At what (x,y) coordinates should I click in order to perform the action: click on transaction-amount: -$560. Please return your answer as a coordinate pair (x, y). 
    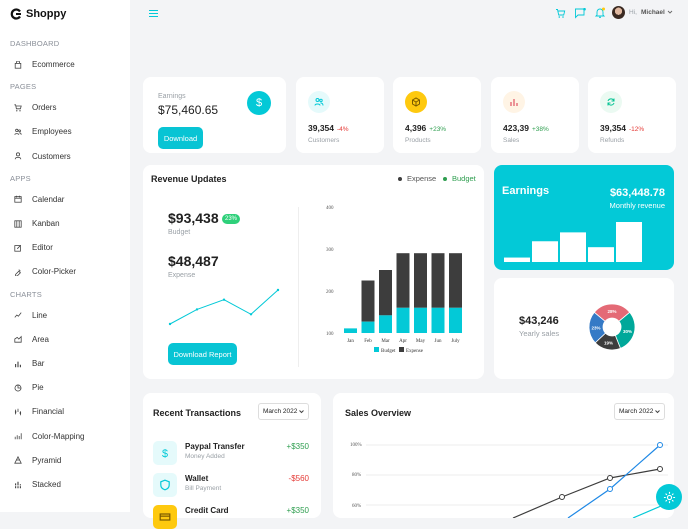
    Looking at the image, I should click on (298, 478).